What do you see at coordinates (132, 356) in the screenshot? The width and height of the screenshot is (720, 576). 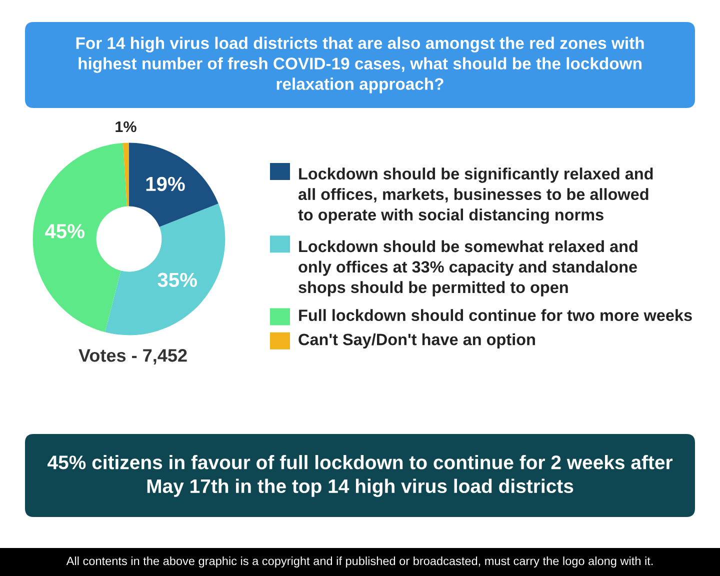 I see `text: Votes - 7,452` at bounding box center [132, 356].